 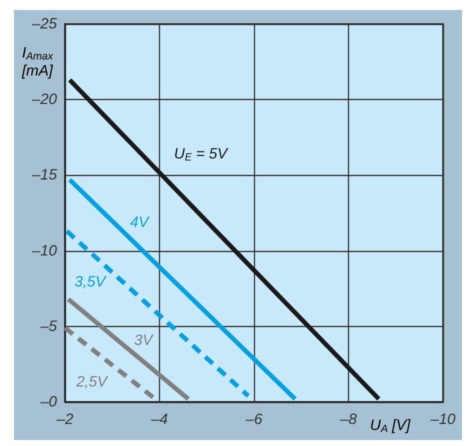 What do you see at coordinates (44, 251) in the screenshot?
I see `y-tick-label: –10` at bounding box center [44, 251].